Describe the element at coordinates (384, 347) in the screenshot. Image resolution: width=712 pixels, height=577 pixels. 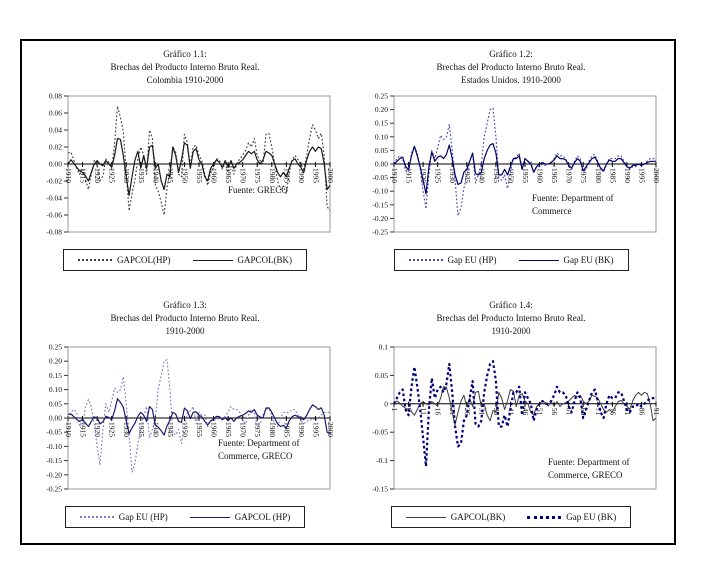
I see `svg-text: 0.1` at that location.